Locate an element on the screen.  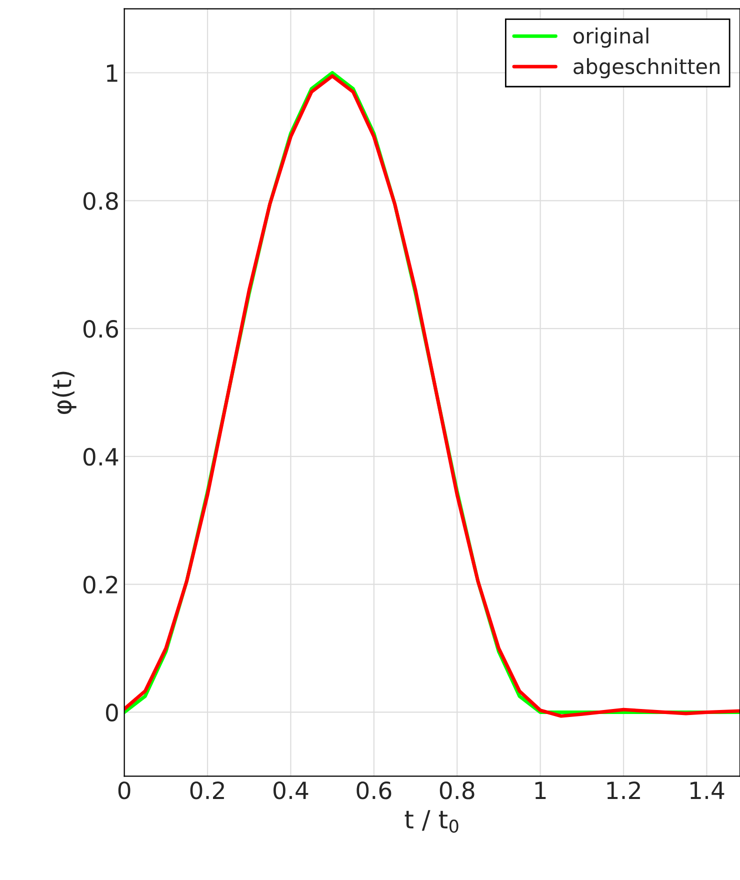
x-tick-label: 1.4 is located at coordinates (707, 790).